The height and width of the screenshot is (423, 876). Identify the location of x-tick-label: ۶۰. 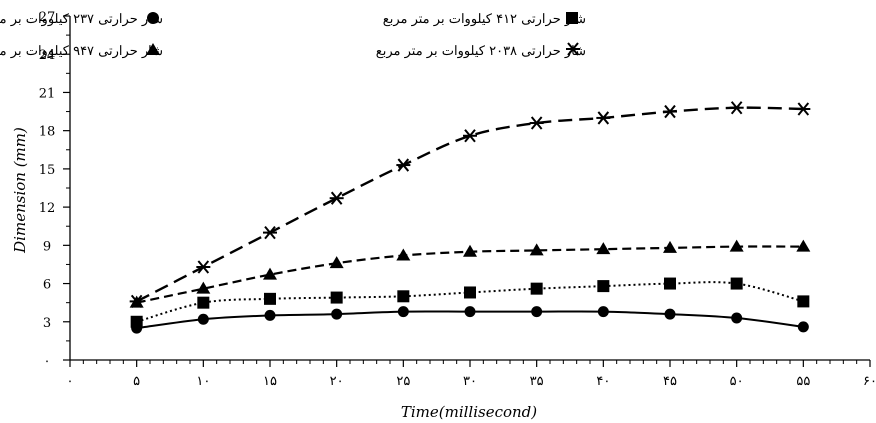
(869, 381).